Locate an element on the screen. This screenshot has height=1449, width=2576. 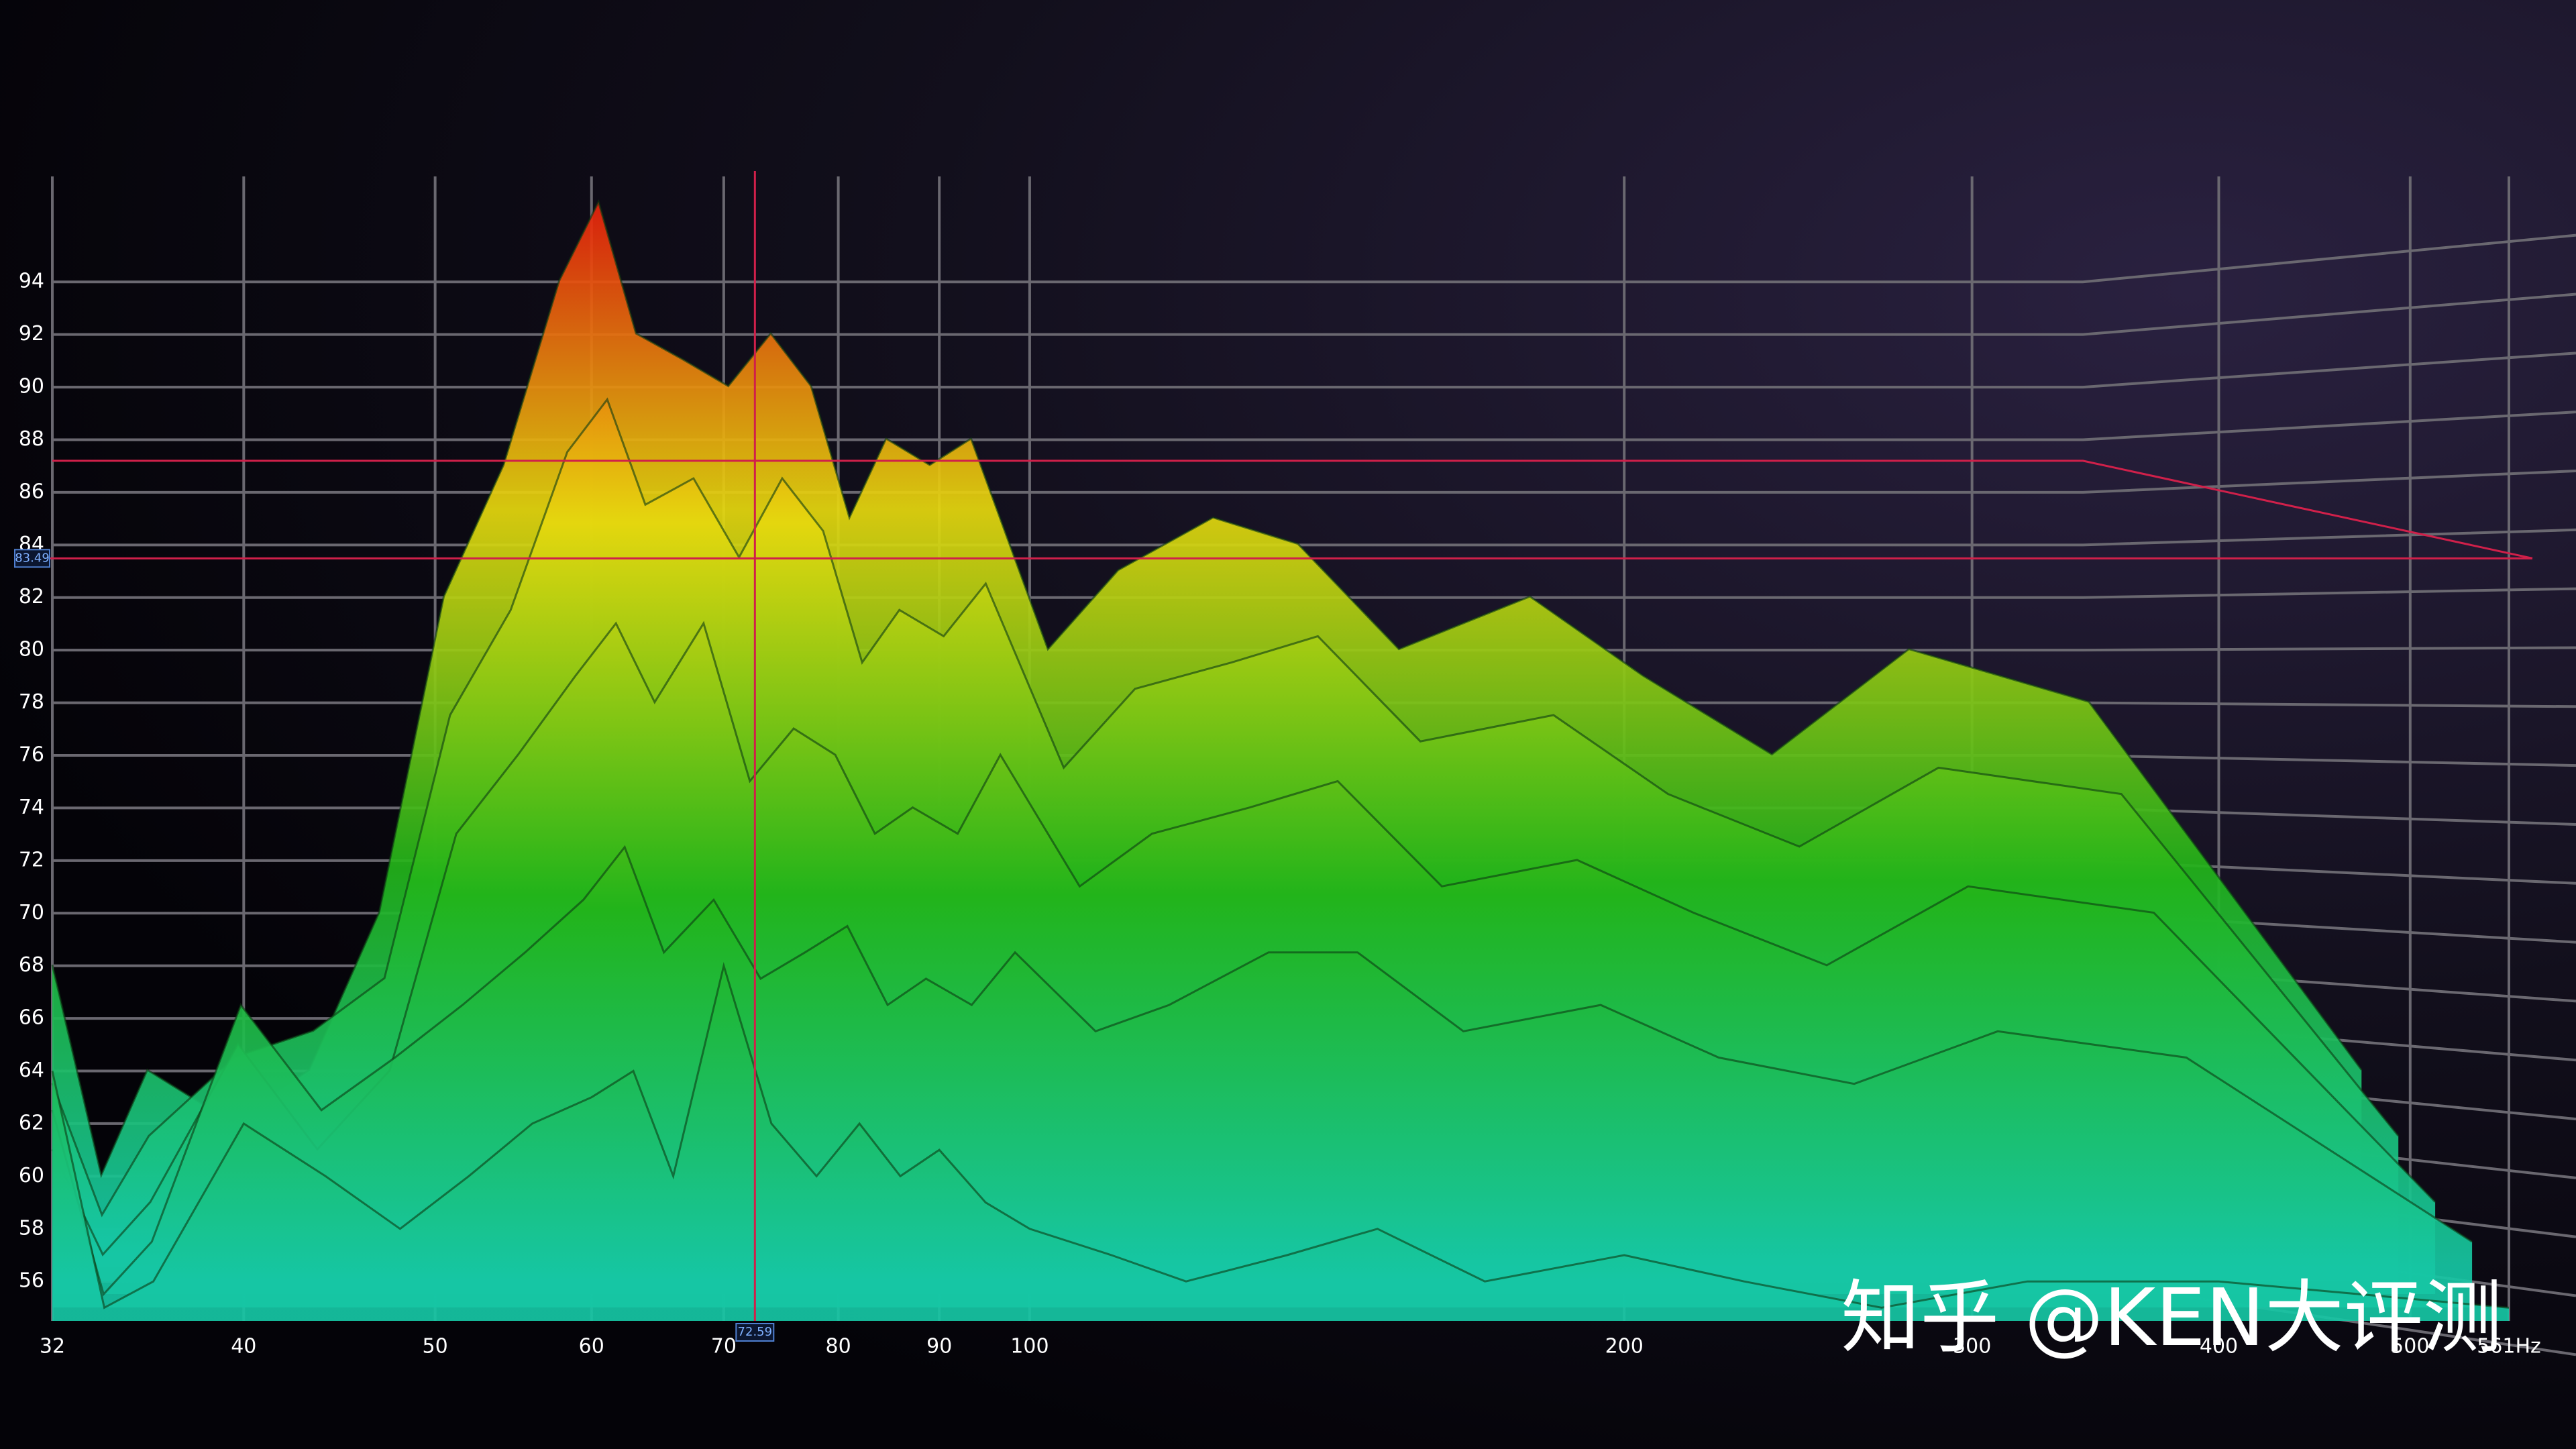
y-tick-label: 58 is located at coordinates (31, 1228).